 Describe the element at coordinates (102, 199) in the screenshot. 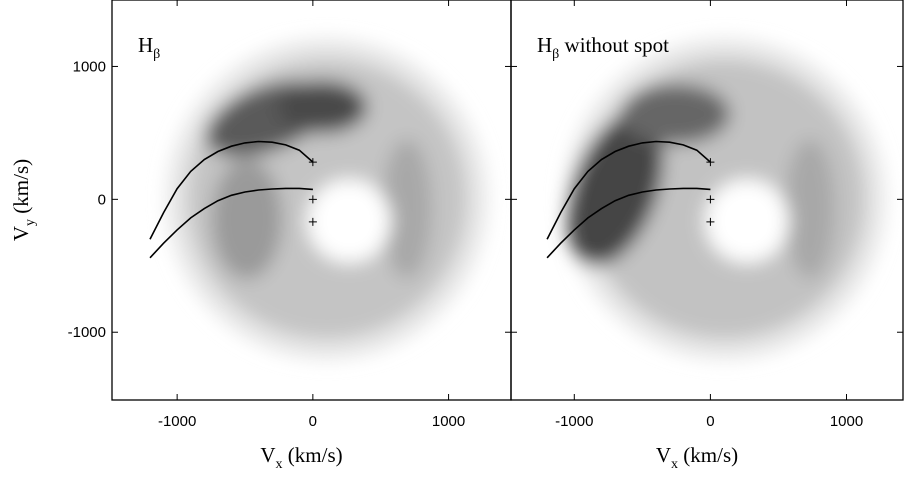

I see `y-tick-label: 0` at that location.